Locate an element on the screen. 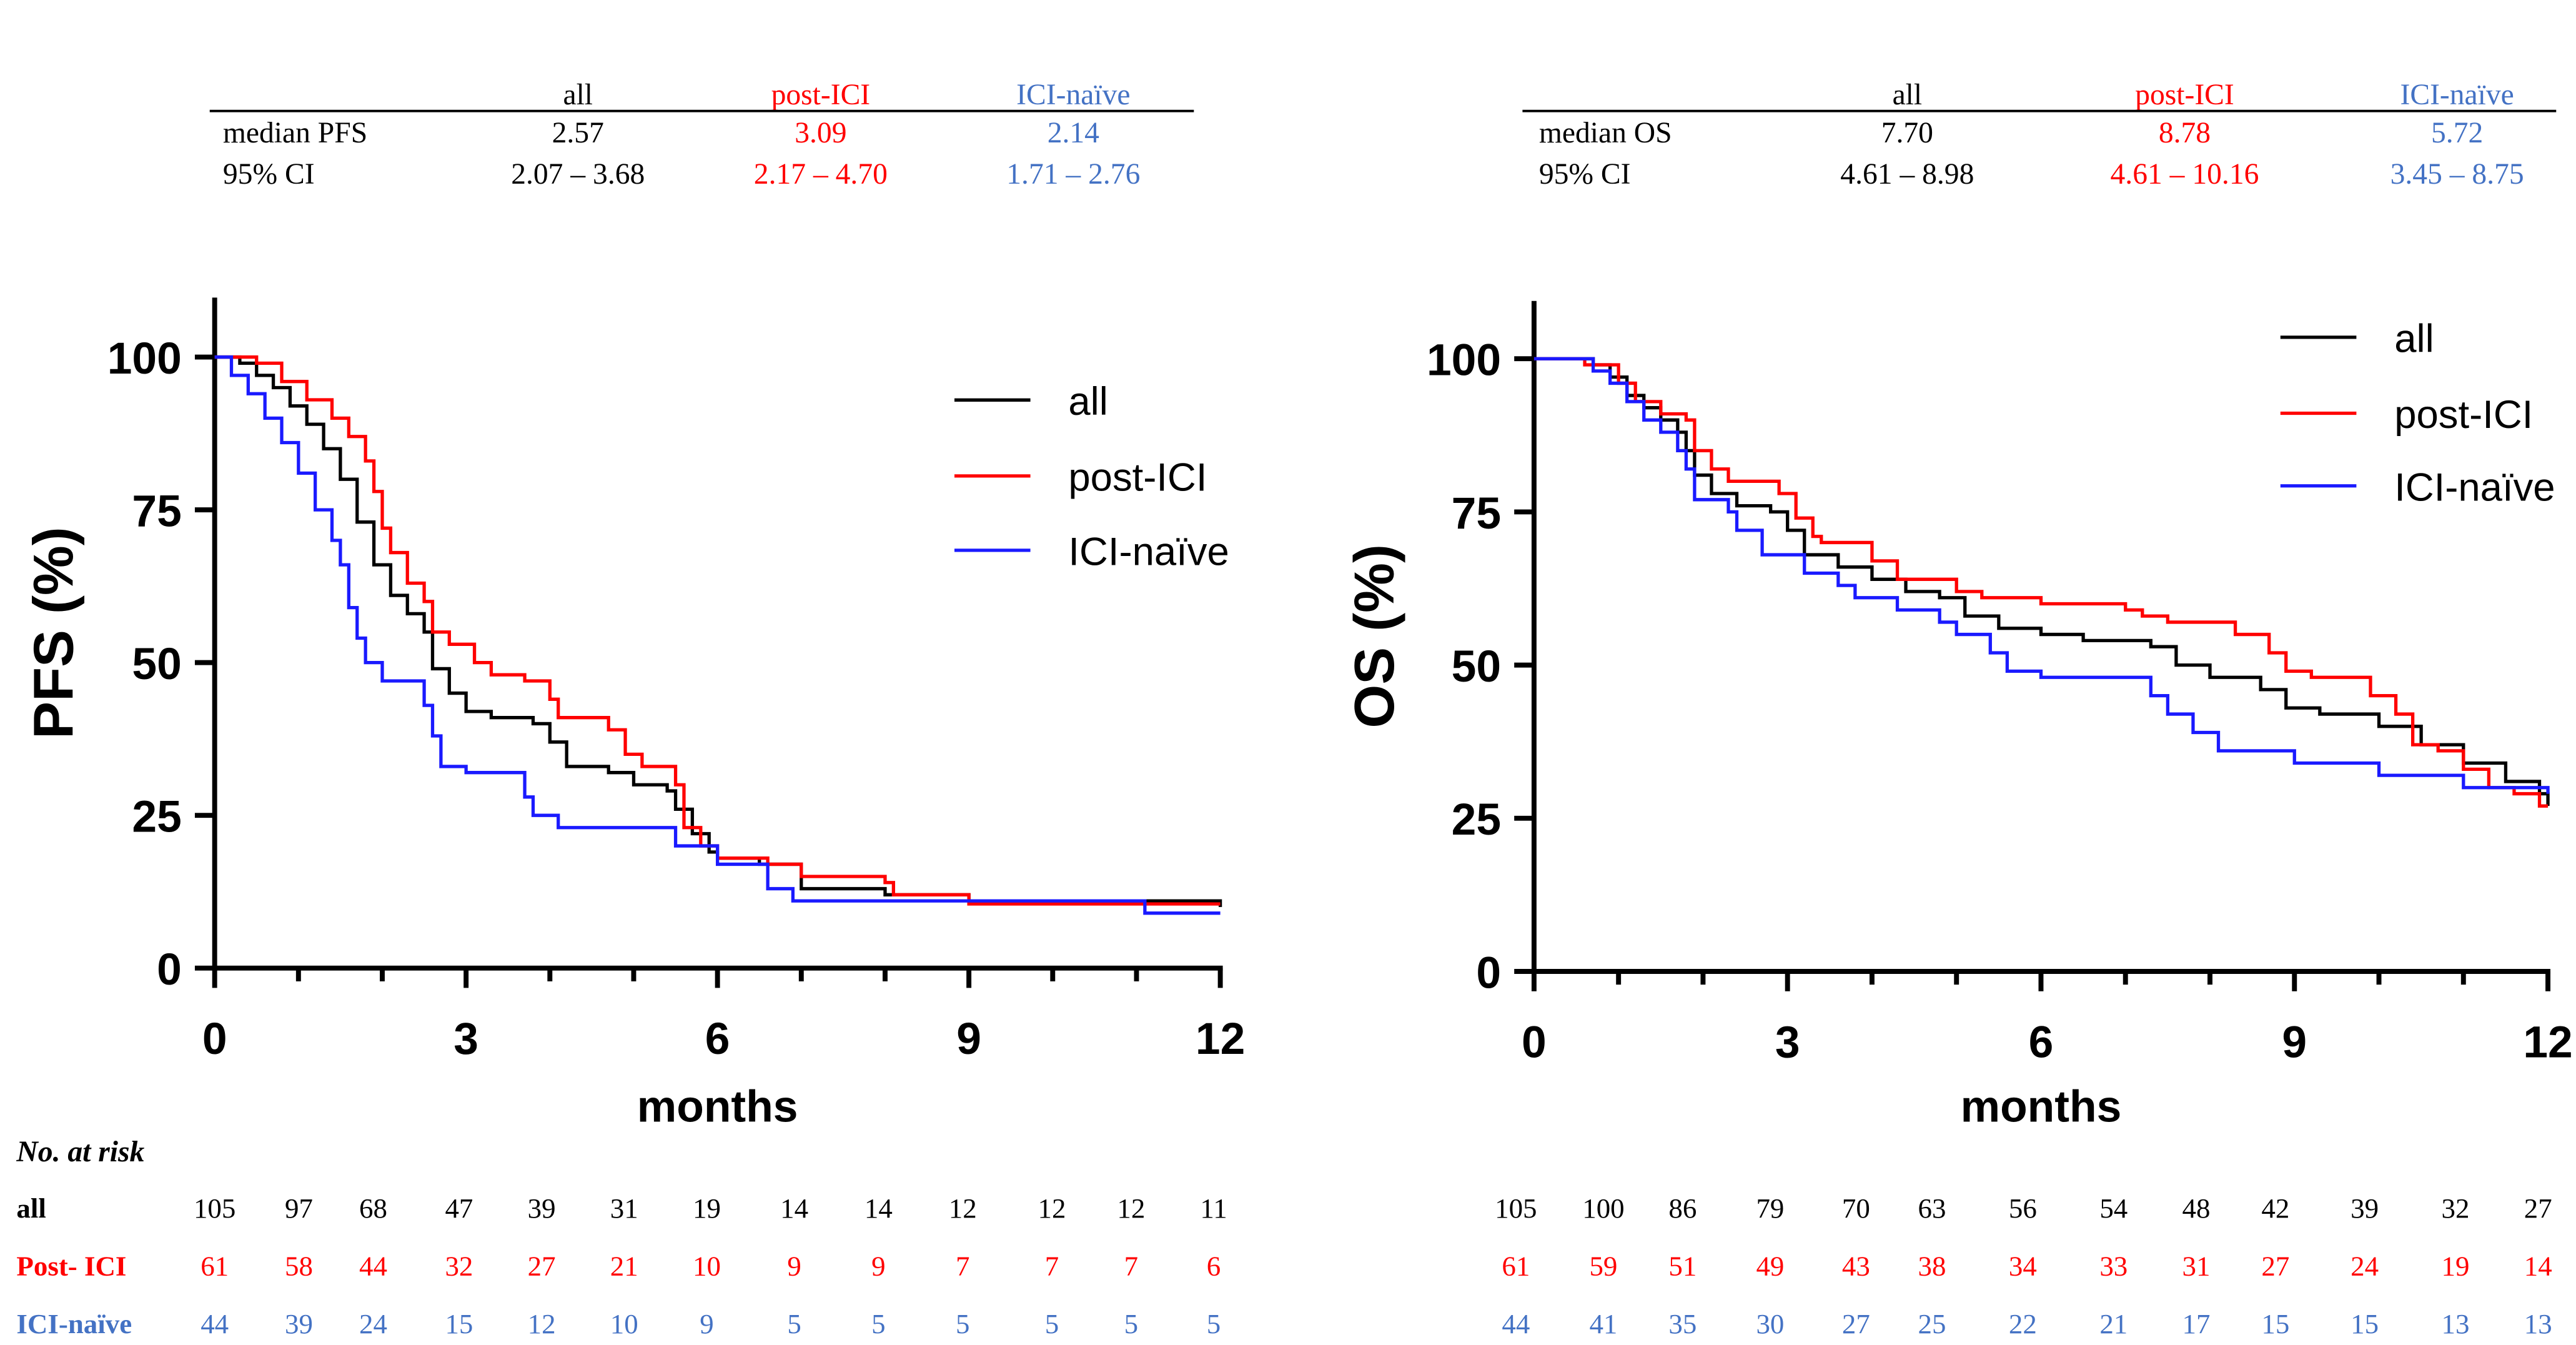  summary-header: all is located at coordinates (1908, 95).